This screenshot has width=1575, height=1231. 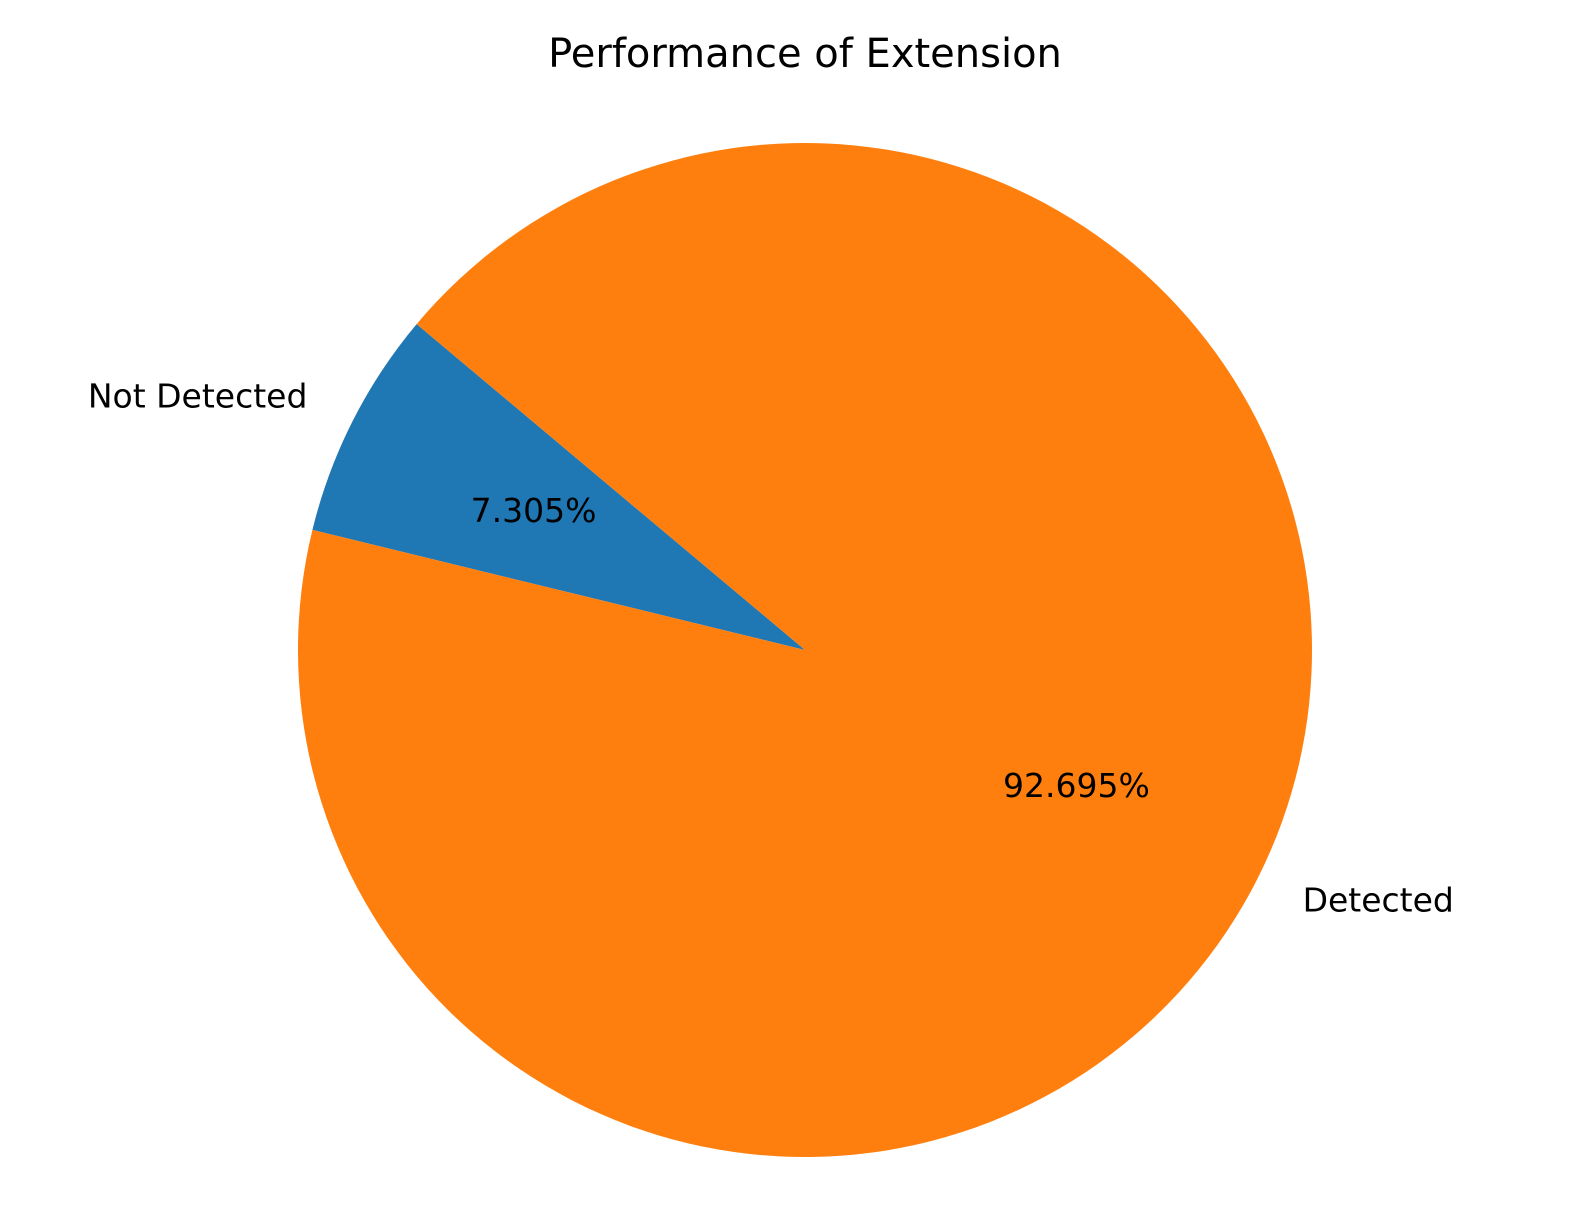 What do you see at coordinates (534, 510) in the screenshot?
I see `slice-percentage-label: 7.305%` at bounding box center [534, 510].